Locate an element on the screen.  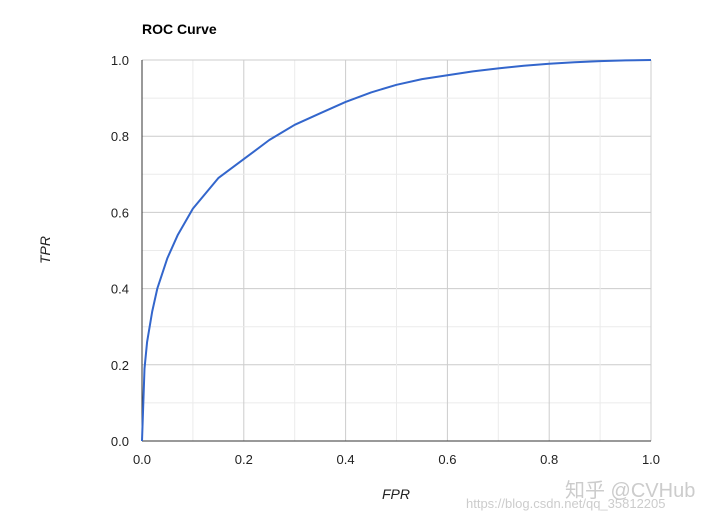
x-axis-label: FPR is located at coordinates (396, 494).